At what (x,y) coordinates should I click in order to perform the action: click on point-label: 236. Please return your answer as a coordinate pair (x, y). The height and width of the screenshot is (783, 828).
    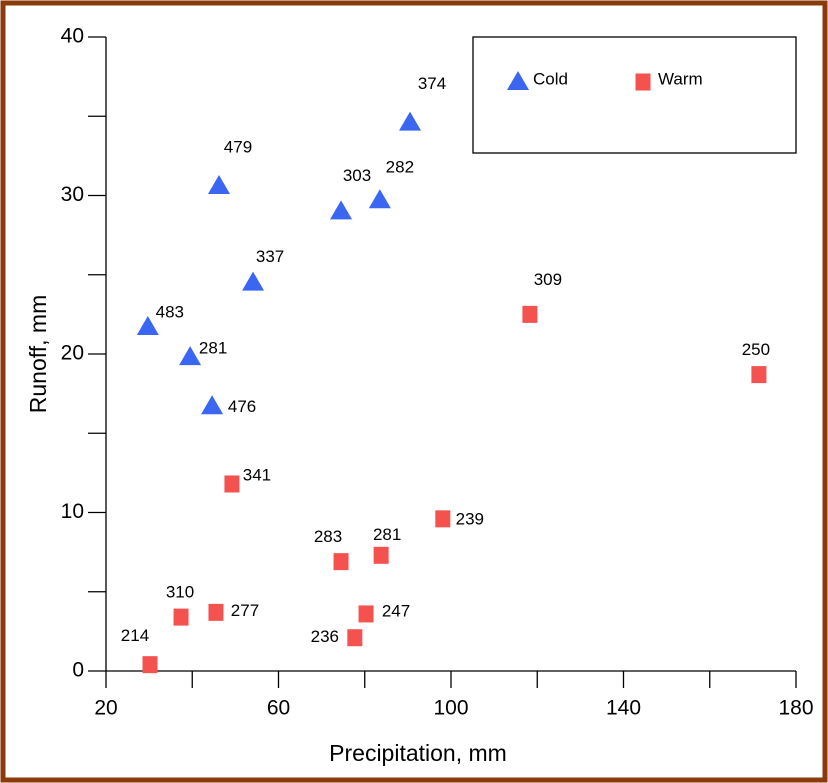
    Looking at the image, I should click on (325, 636).